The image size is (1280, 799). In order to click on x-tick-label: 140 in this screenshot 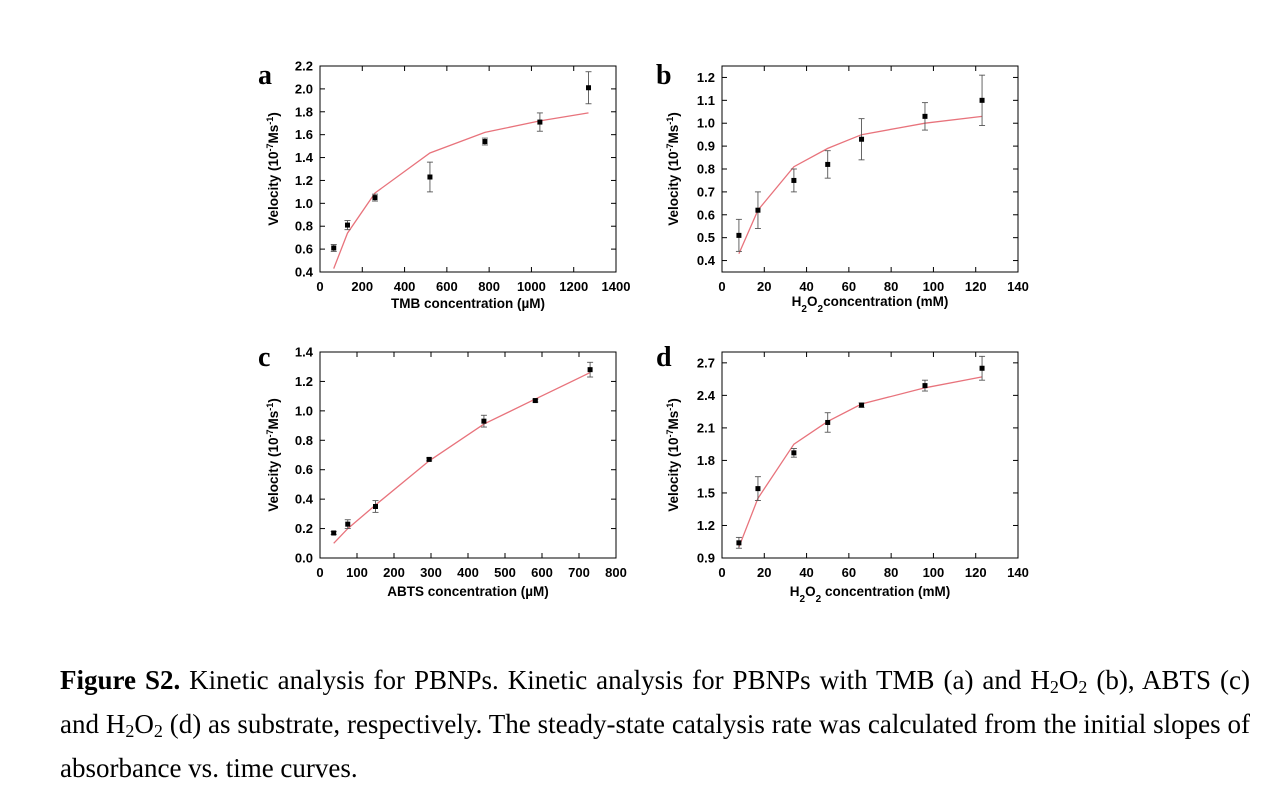, I will do `click(1018, 286)`.